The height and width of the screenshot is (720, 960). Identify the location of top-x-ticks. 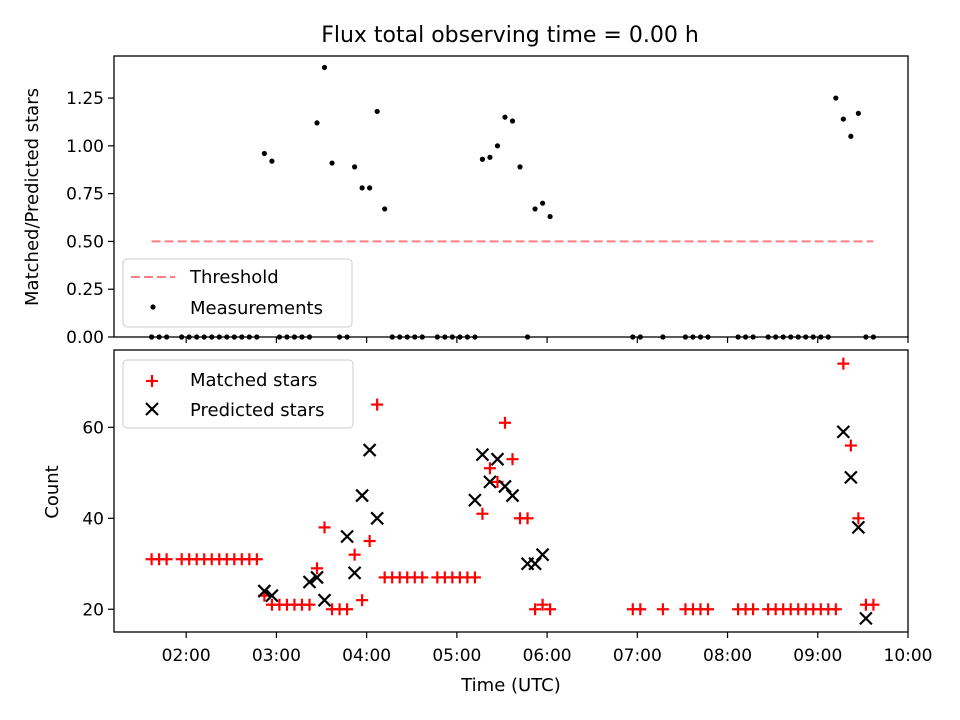
(547, 340).